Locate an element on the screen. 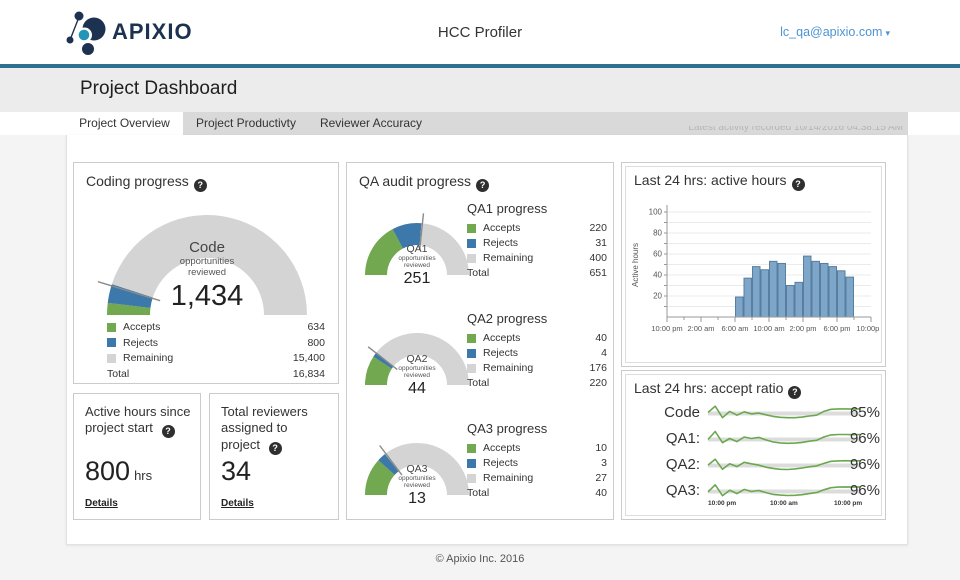 The image size is (960, 580). legend-row-rejects: Rejects 3 is located at coordinates (537, 463).